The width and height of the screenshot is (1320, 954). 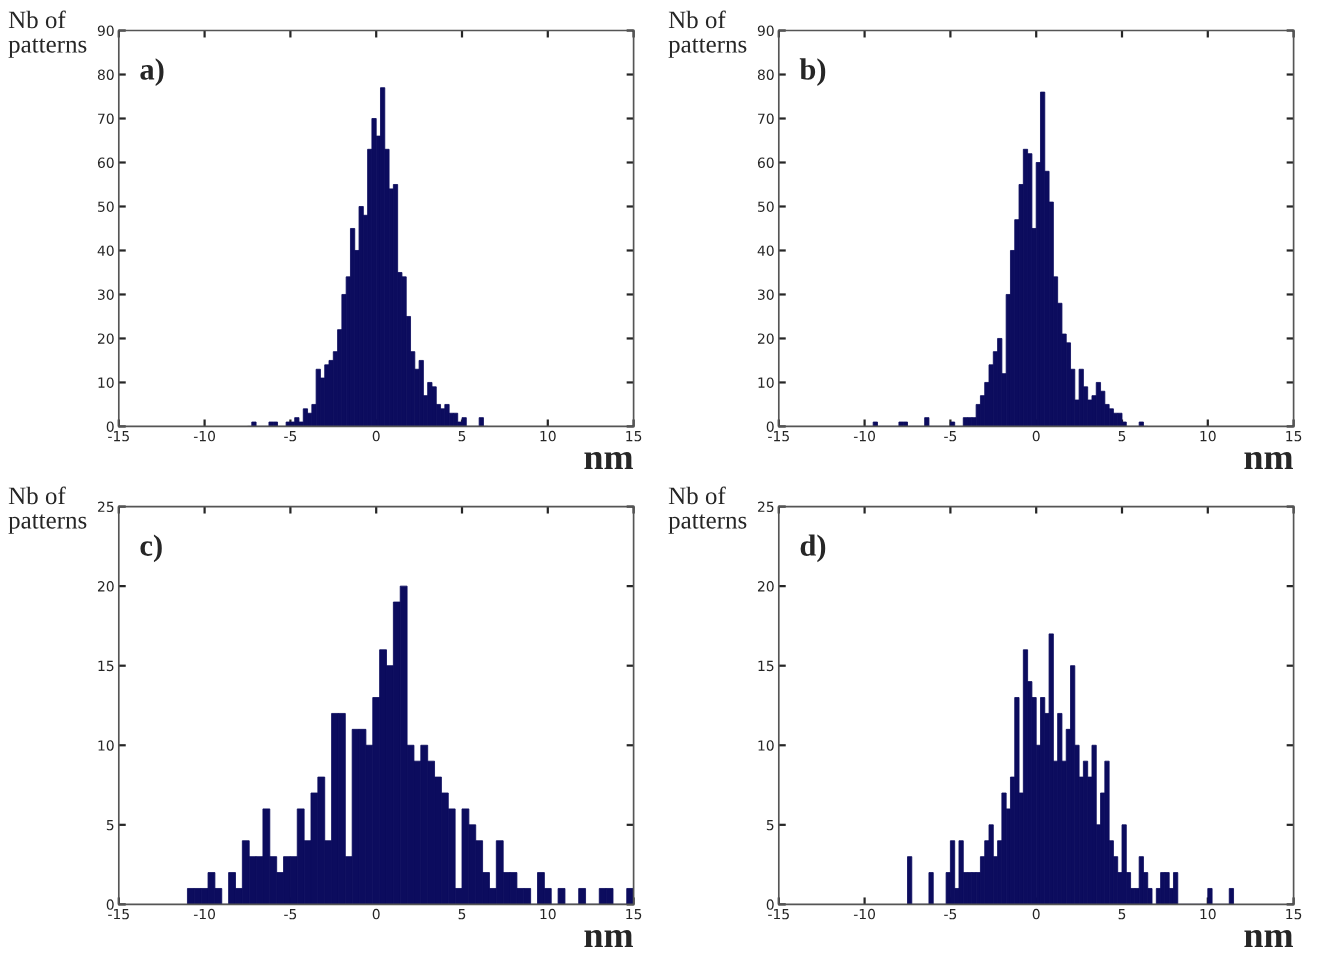 I want to click on annotation: a), so click(x=152, y=72).